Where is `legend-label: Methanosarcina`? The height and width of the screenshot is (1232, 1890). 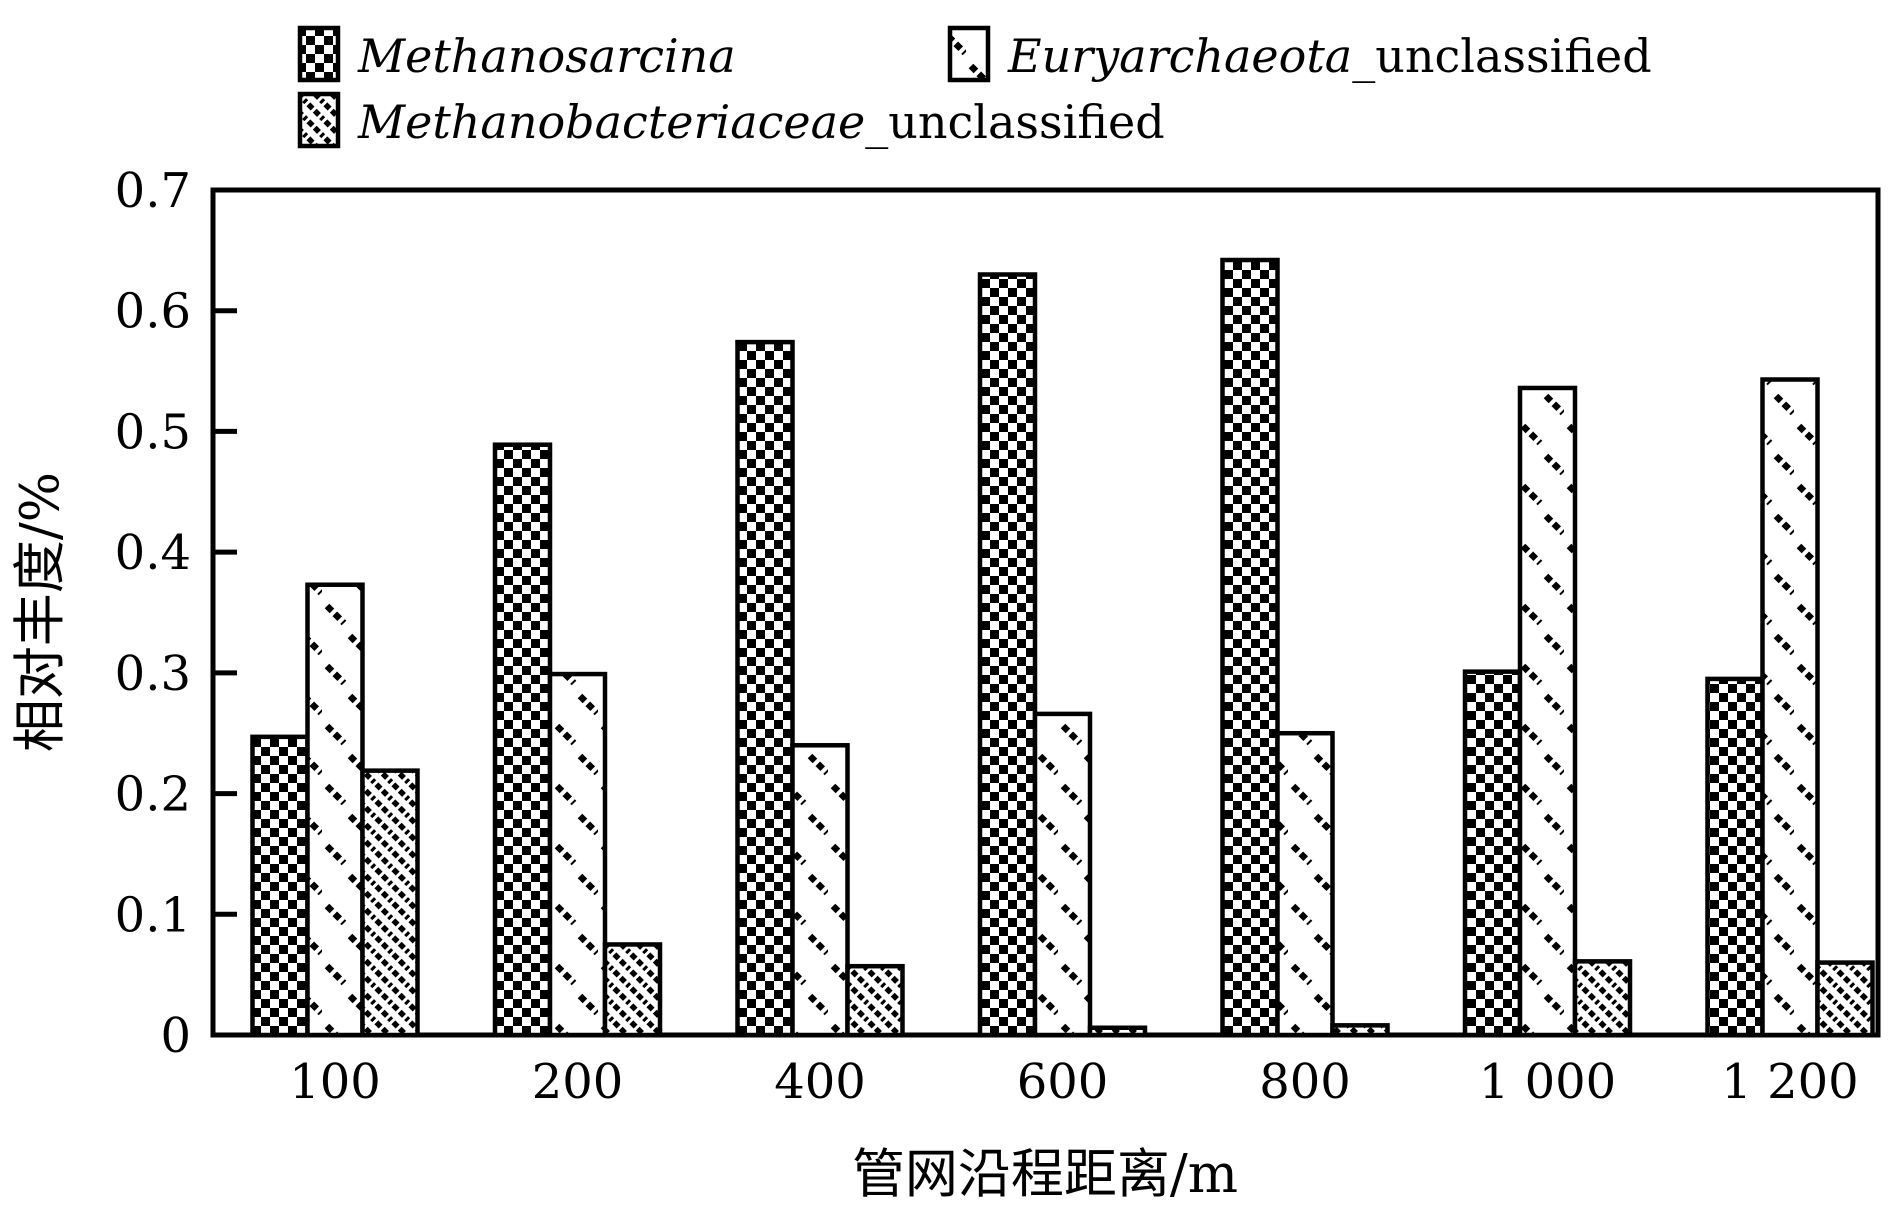
legend-label: Methanosarcina is located at coordinates (546, 56).